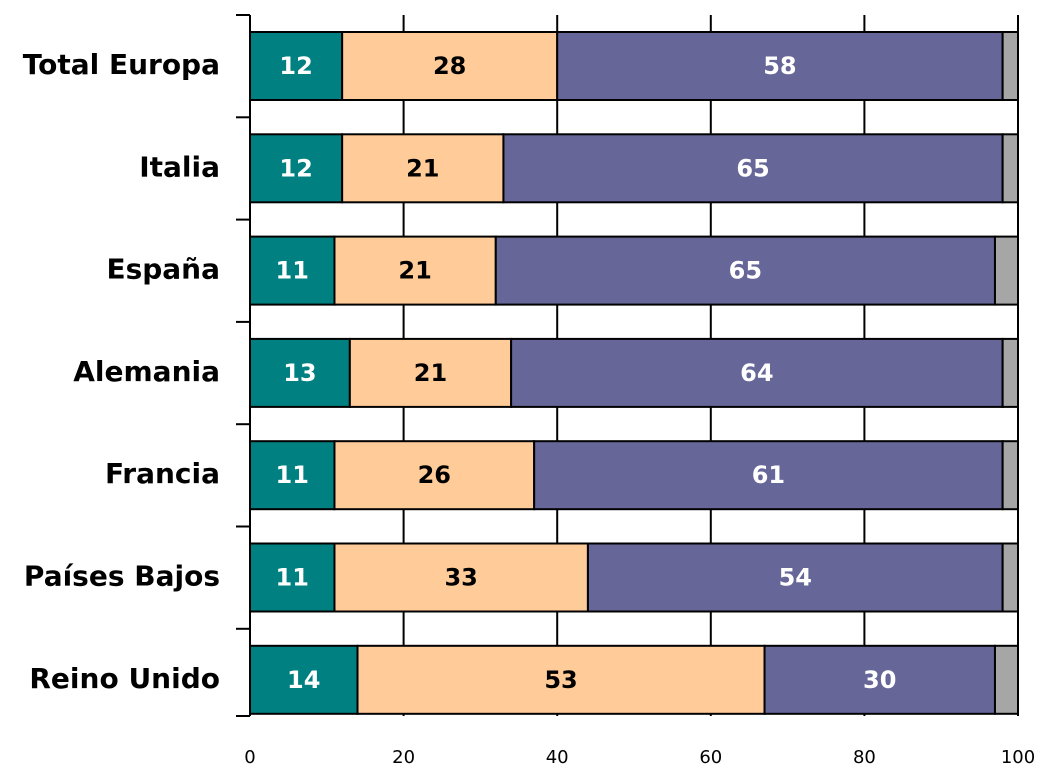 This screenshot has width=1039, height=771. I want to click on data-label: 33, so click(460, 578).